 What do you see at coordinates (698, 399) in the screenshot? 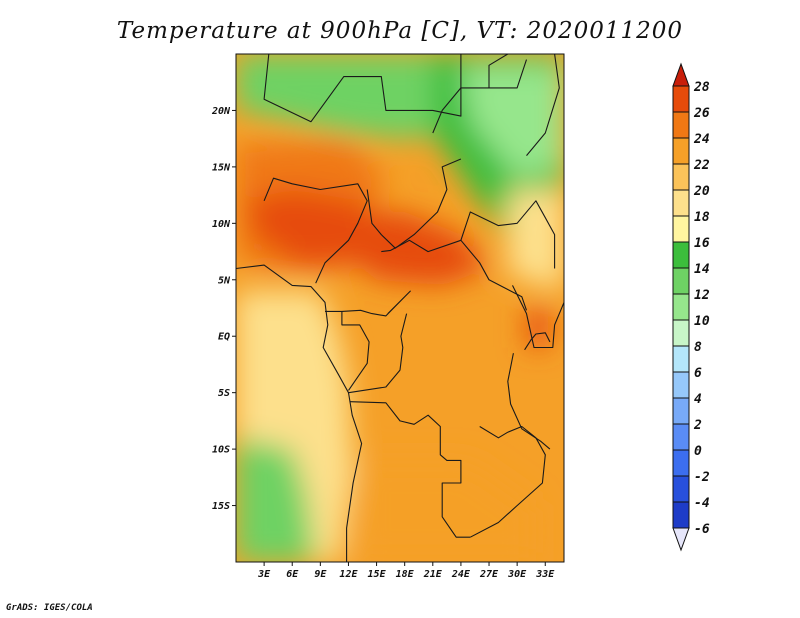
I see `colorbar-label: 4` at bounding box center [698, 399].